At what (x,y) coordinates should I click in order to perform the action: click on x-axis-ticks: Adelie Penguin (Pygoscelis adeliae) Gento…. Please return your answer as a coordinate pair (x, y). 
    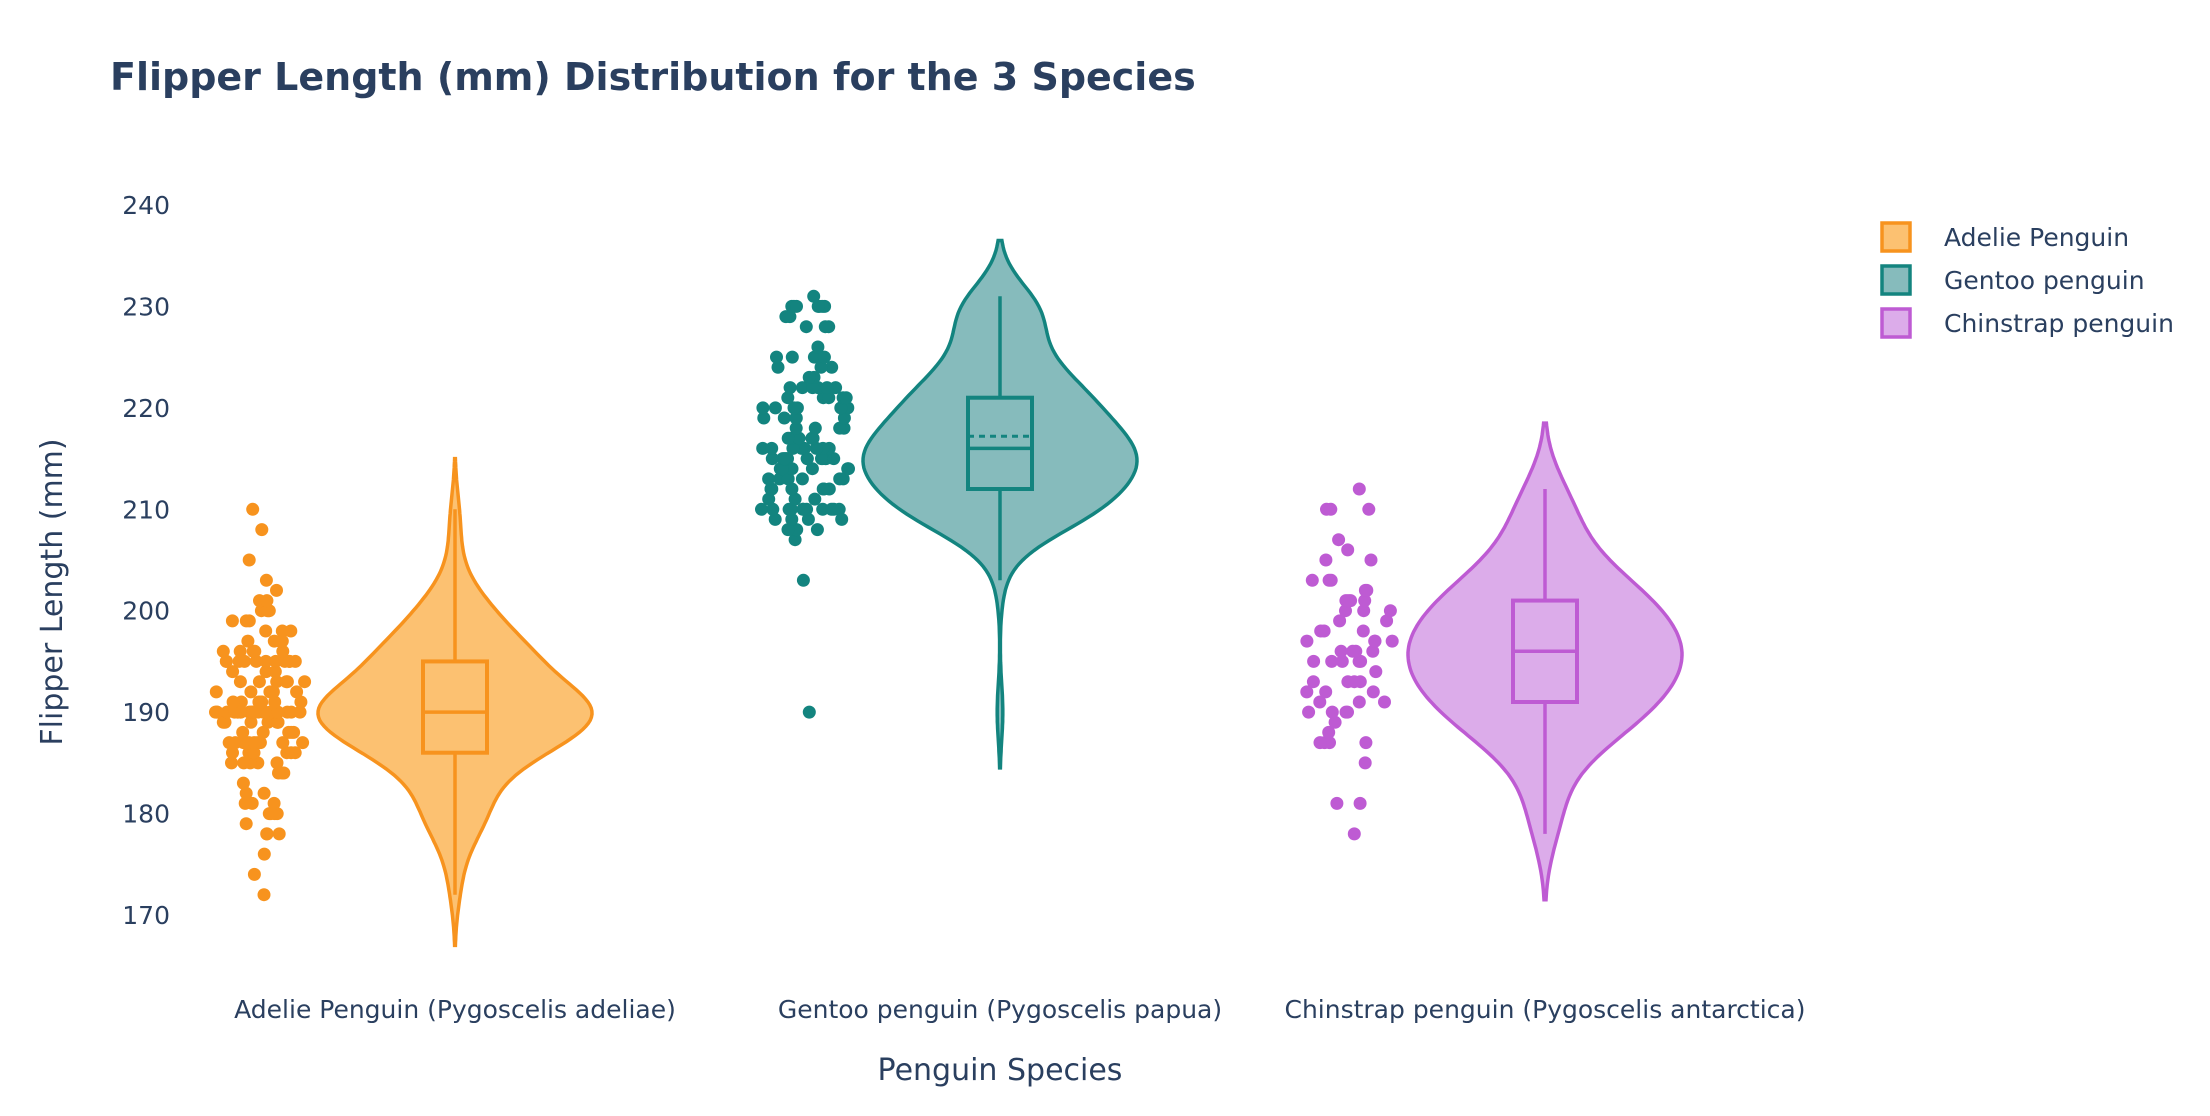
    Looking at the image, I should click on (1019, 1009).